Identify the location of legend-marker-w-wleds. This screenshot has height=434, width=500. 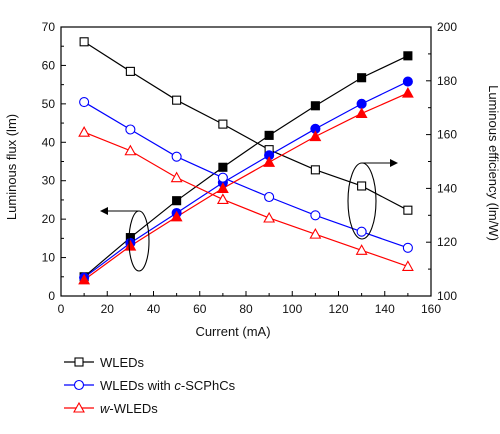
(79, 407).